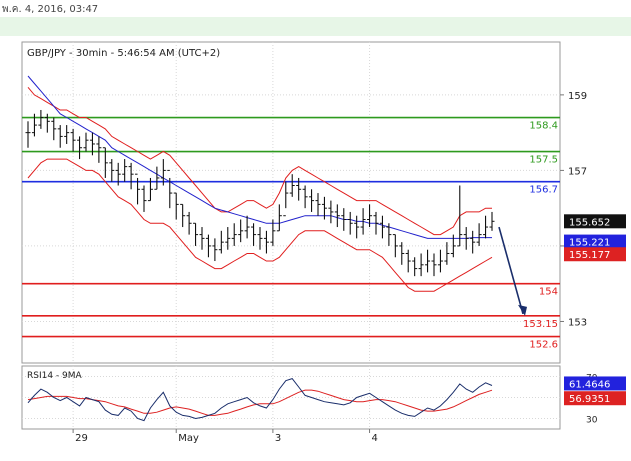 The image size is (631, 461). Describe the element at coordinates (540, 324) in the screenshot. I see `level-label: 153.15` at that location.